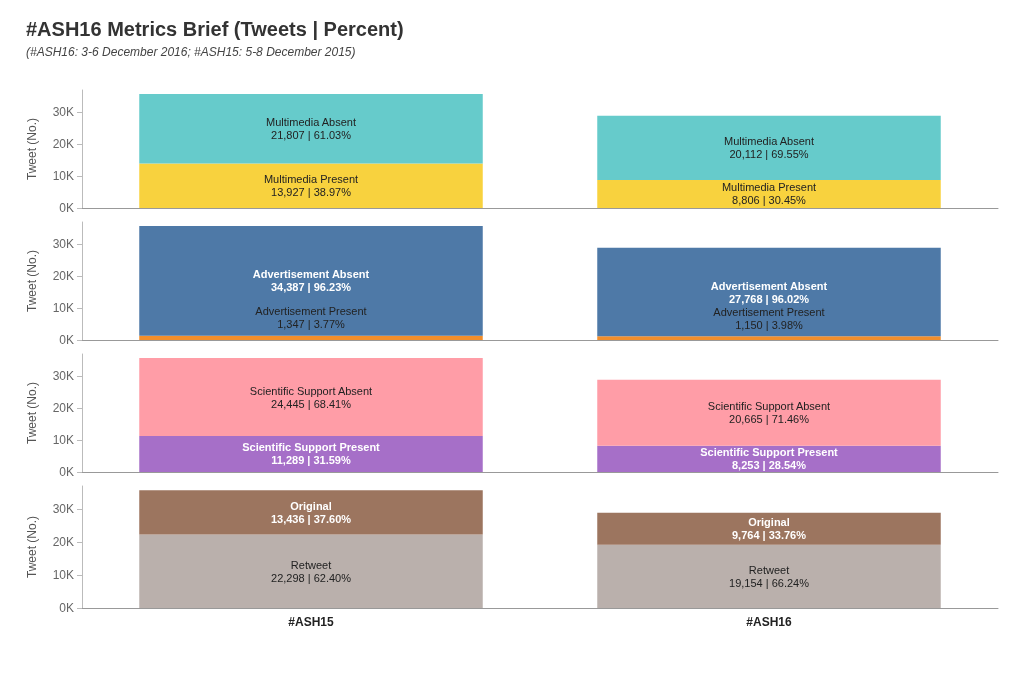  Describe the element at coordinates (311, 311) in the screenshot. I see `series-label: Advertisement Present` at that location.